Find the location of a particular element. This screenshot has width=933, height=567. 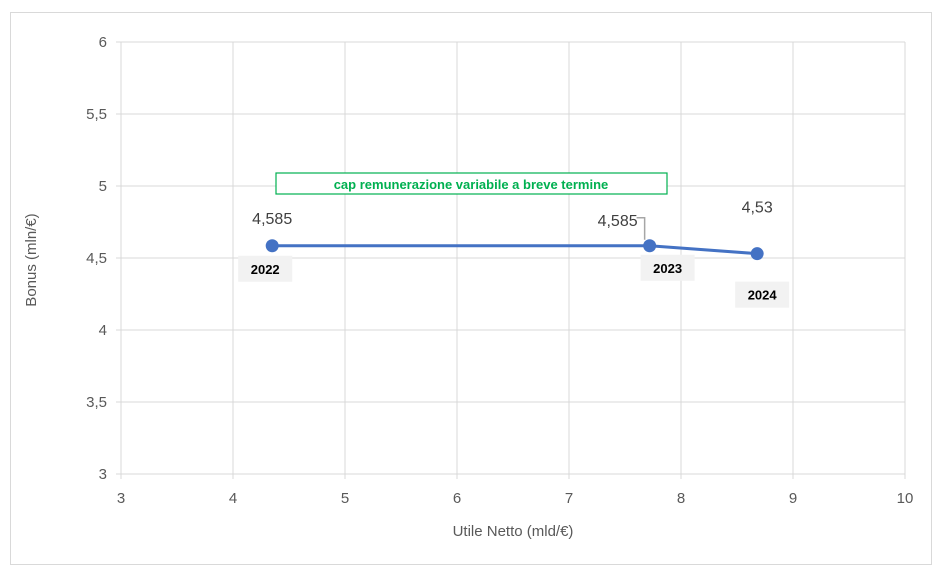

x-tick-label: 6 is located at coordinates (457, 498).